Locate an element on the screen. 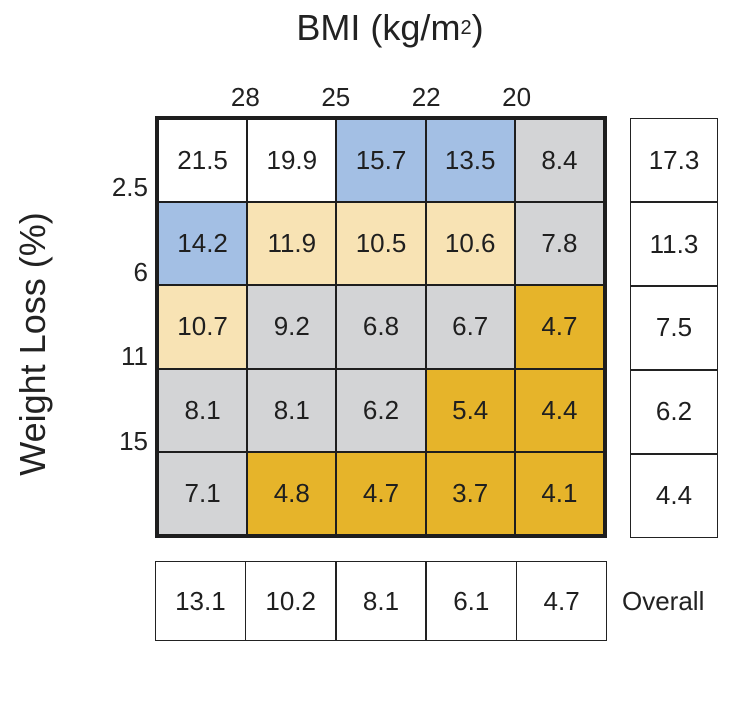 The width and height of the screenshot is (746, 701). heatmap-cell: 6.7 is located at coordinates (470, 327).